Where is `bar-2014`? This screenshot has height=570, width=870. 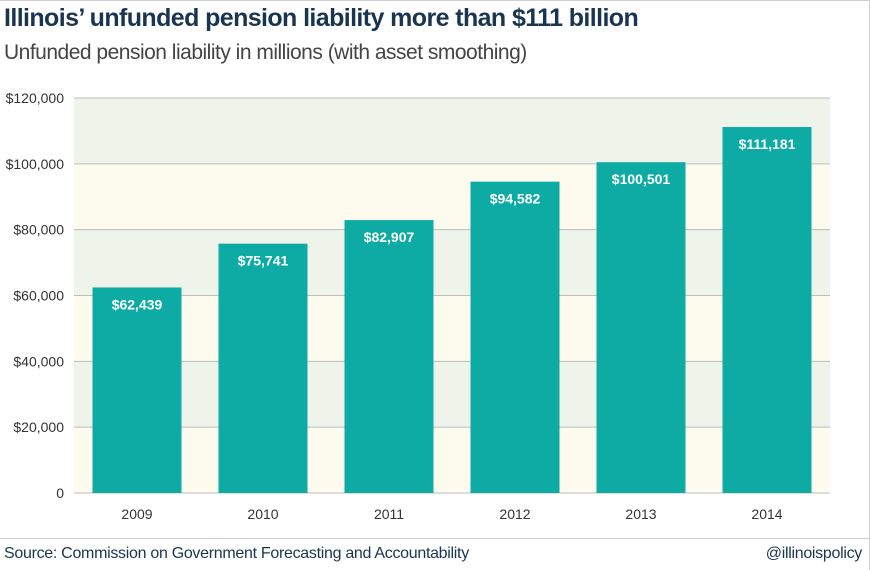 bar-2014 is located at coordinates (767, 310).